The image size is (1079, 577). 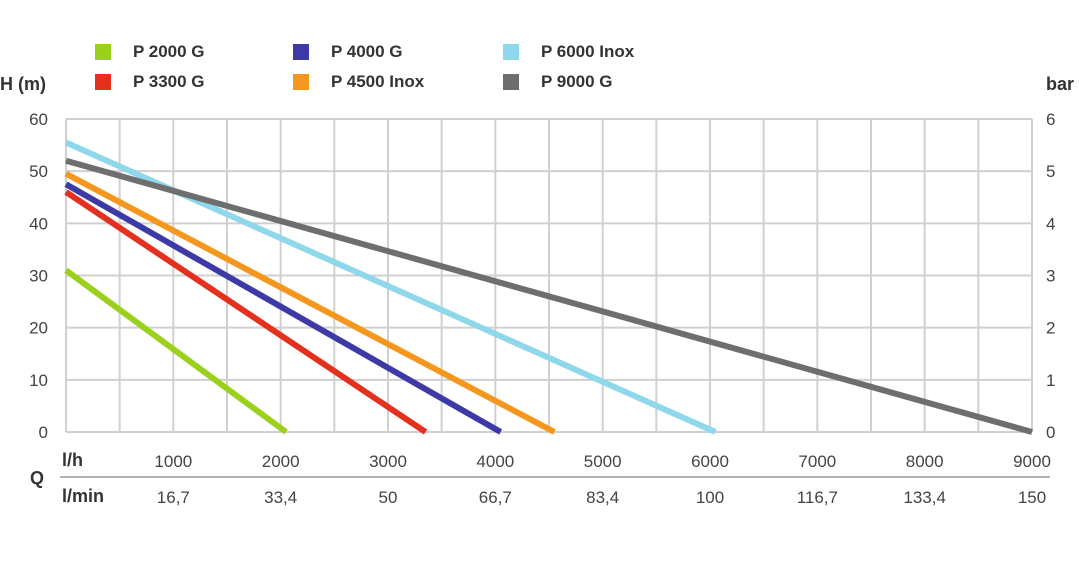 I want to click on y-tick-label: 20, so click(x=38, y=328).